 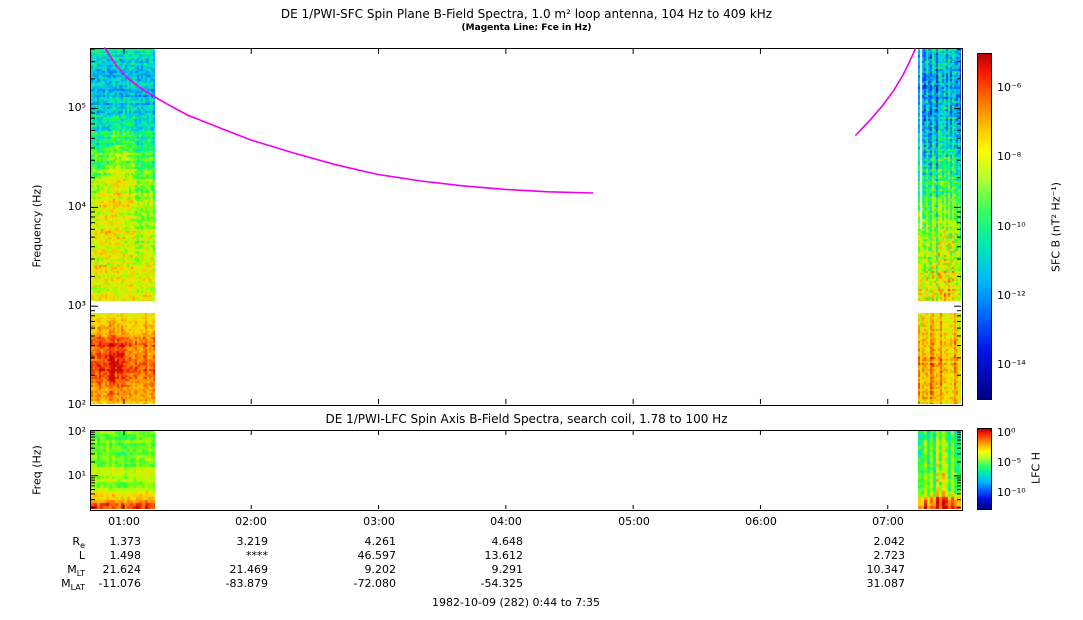 I want to click on xtick-0300: 03:00, so click(x=379, y=521).